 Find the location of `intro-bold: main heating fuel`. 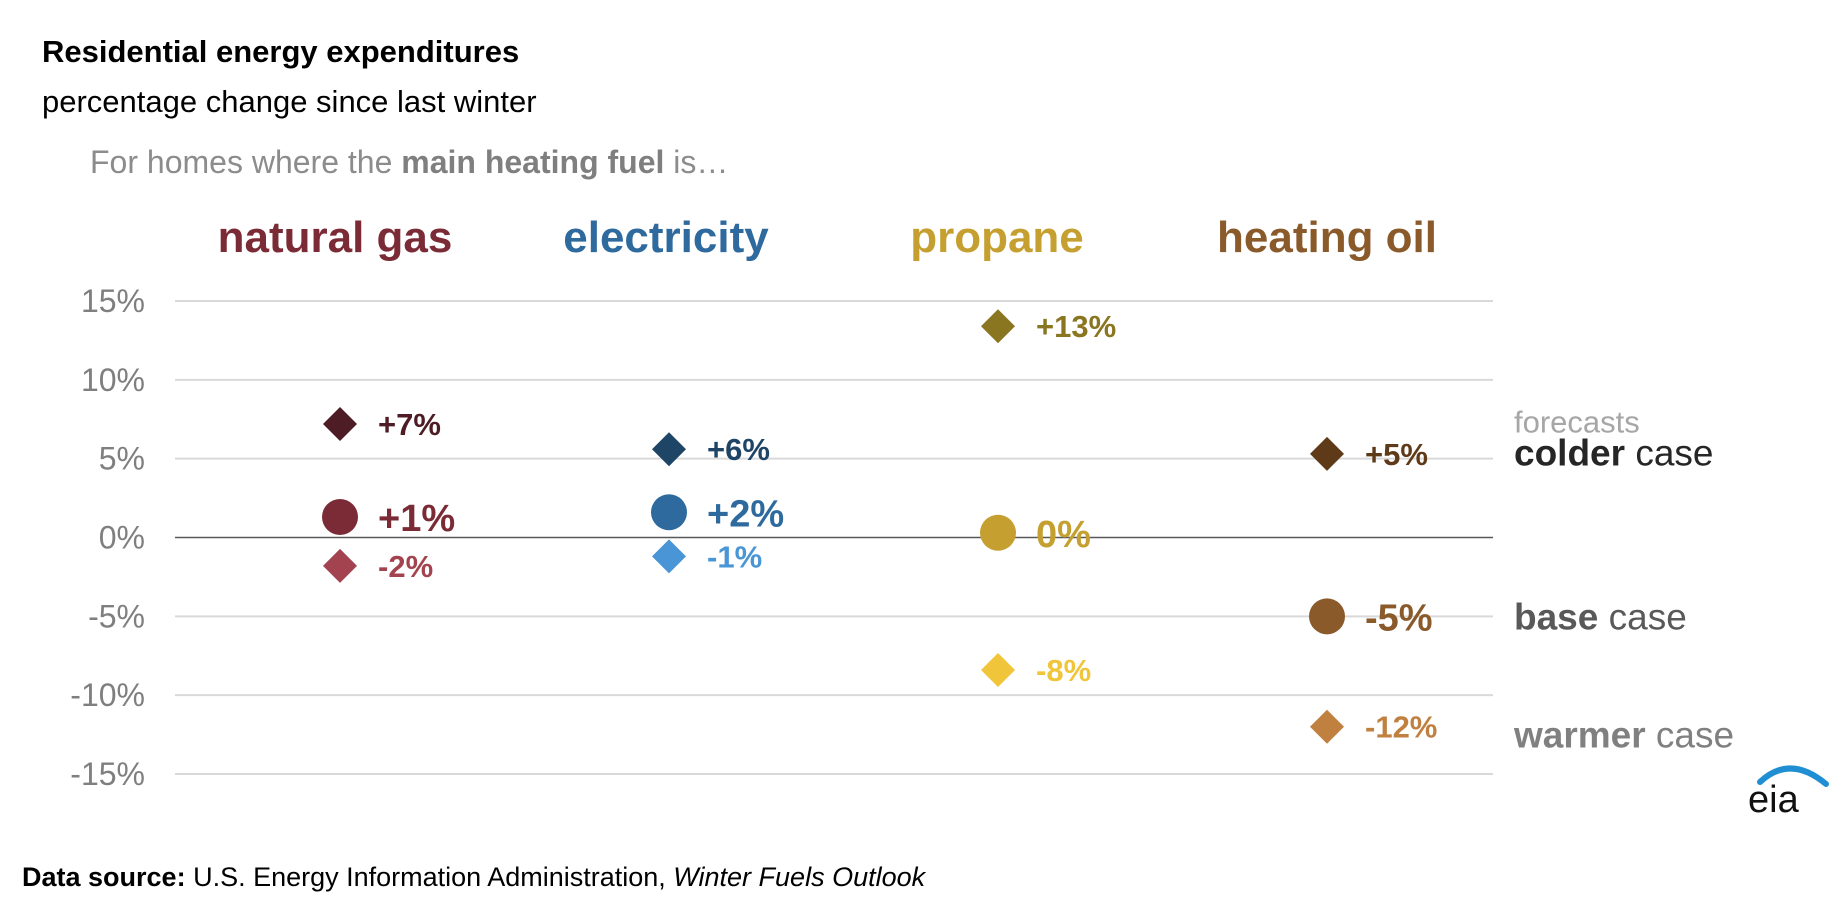

intro-bold: main heating fuel is located at coordinates (533, 162).